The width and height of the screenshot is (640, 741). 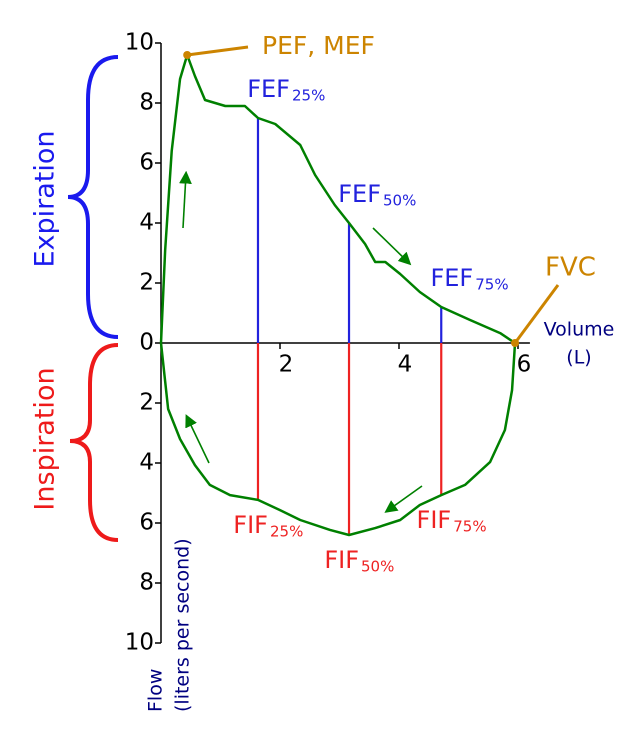 What do you see at coordinates (183, 625) in the screenshot?
I see `y-axis-label: (liters per second)` at bounding box center [183, 625].